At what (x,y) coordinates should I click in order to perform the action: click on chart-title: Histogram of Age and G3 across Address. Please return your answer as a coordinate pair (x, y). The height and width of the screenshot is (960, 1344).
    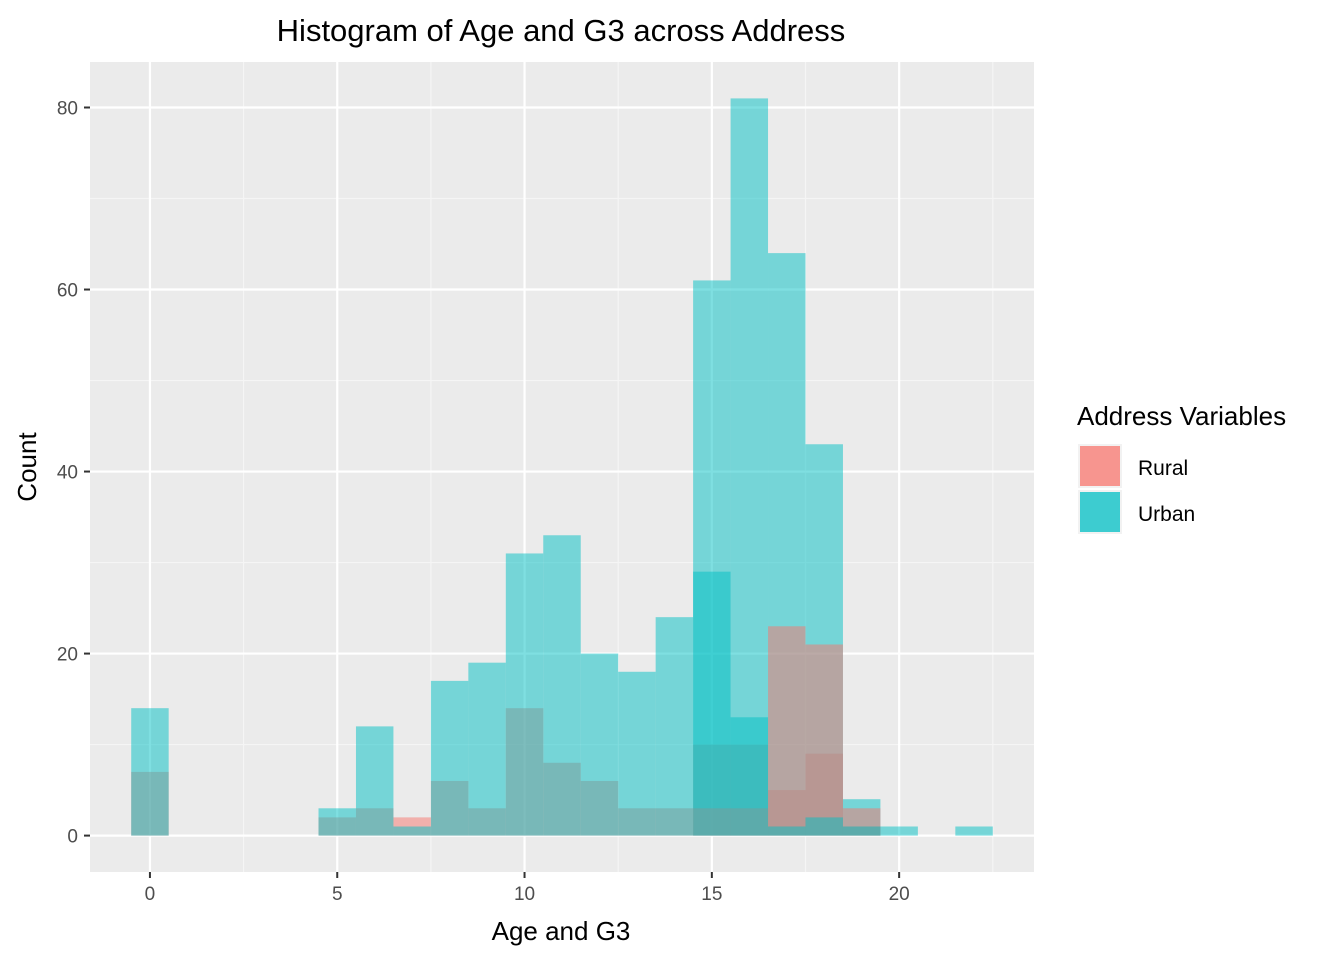
    Looking at the image, I should click on (561, 30).